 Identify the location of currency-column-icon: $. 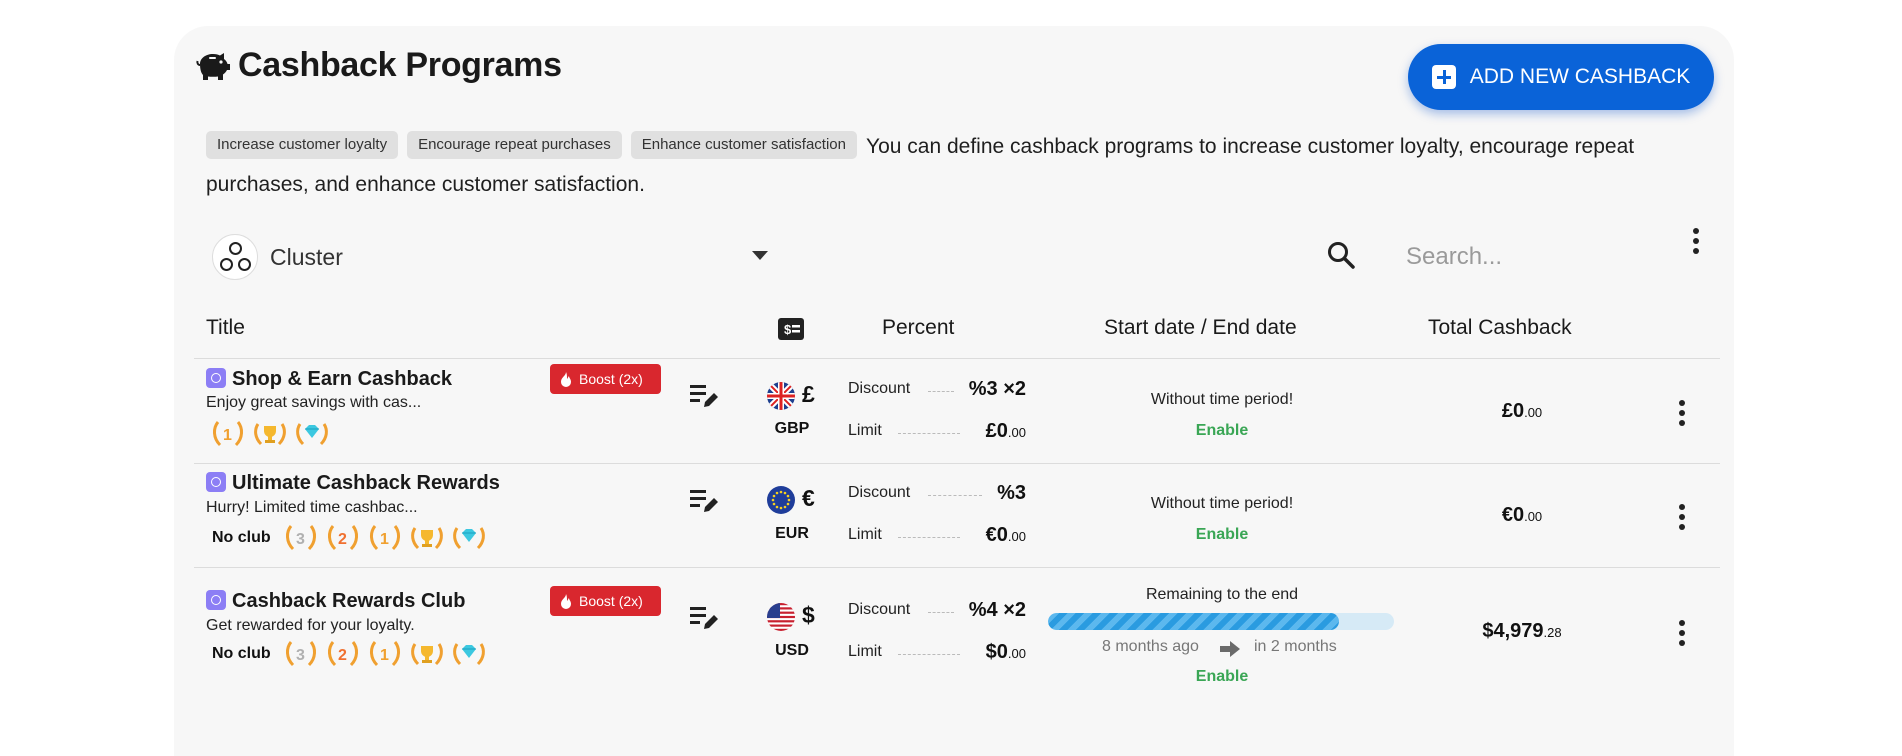
(791, 329).